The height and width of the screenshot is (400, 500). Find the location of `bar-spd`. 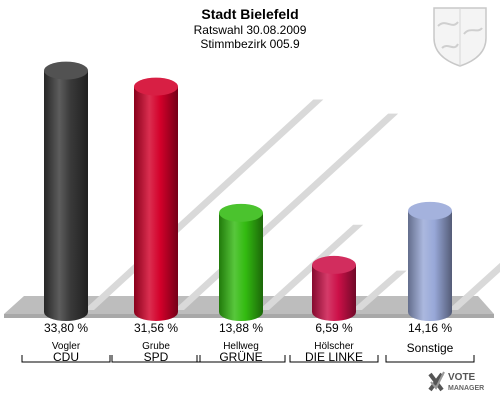

bar-spd is located at coordinates (156, 203).